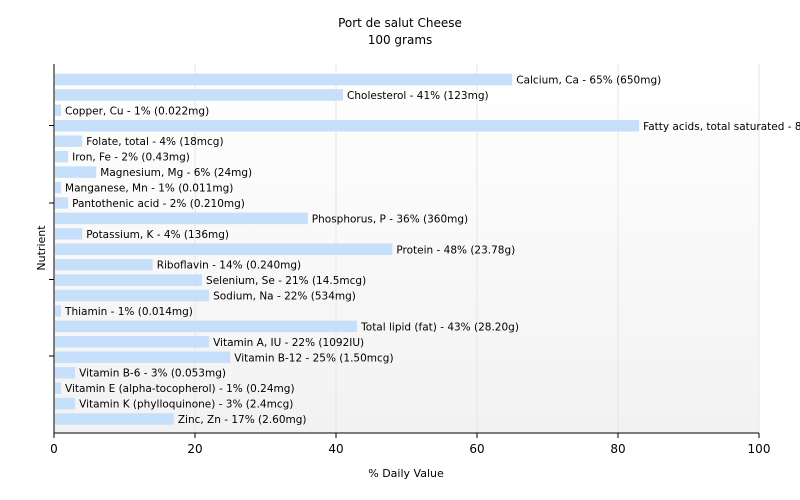 This screenshot has height=500, width=800. Describe the element at coordinates (54, 449) in the screenshot. I see `x-tick-label: 0` at that location.